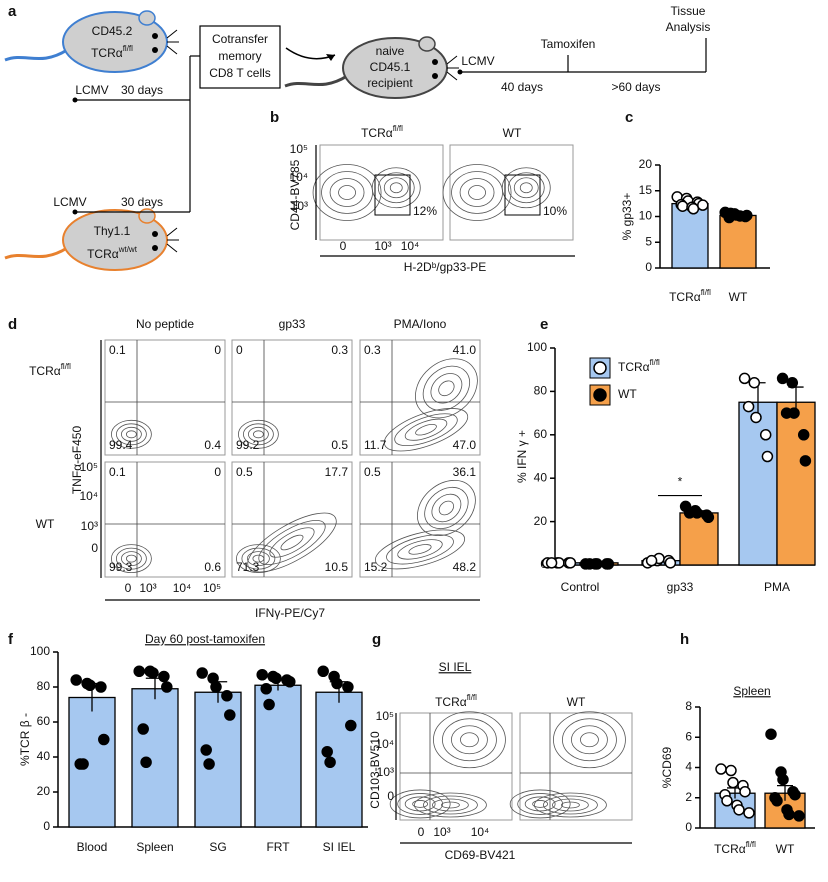 The height and width of the screenshot is (882, 828). Describe the element at coordinates (310, 53) in the screenshot. I see `transfer-arrow` at that location.